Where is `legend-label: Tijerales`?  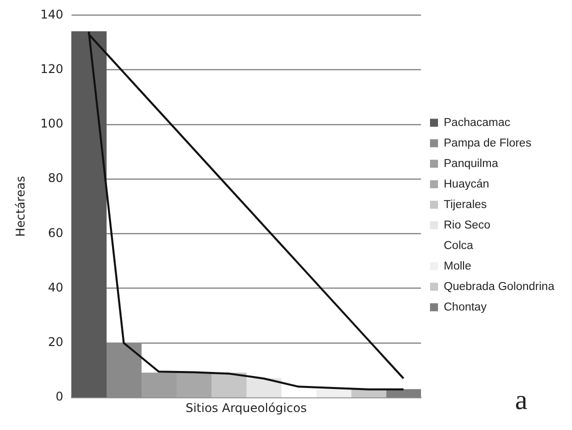 legend-label: Tijerales is located at coordinates (466, 204).